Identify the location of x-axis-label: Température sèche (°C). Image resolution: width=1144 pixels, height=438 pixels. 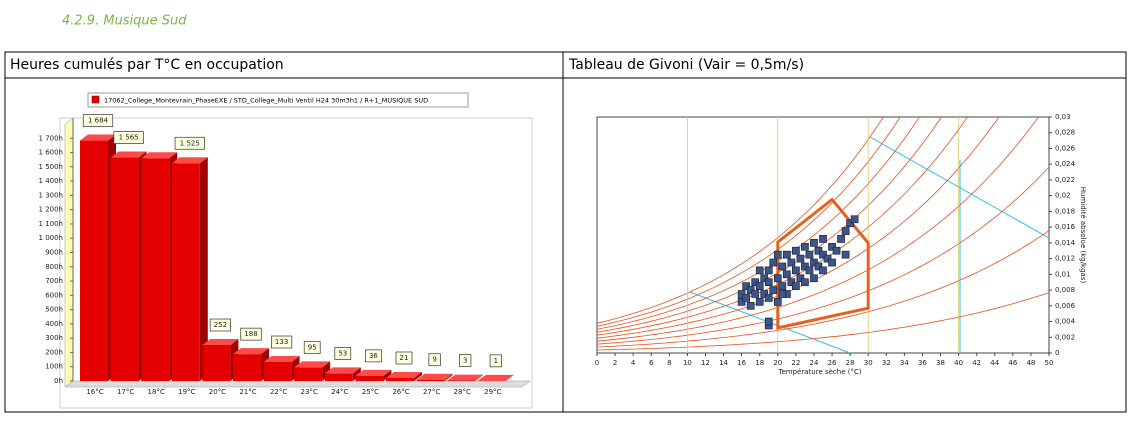
(819, 372).